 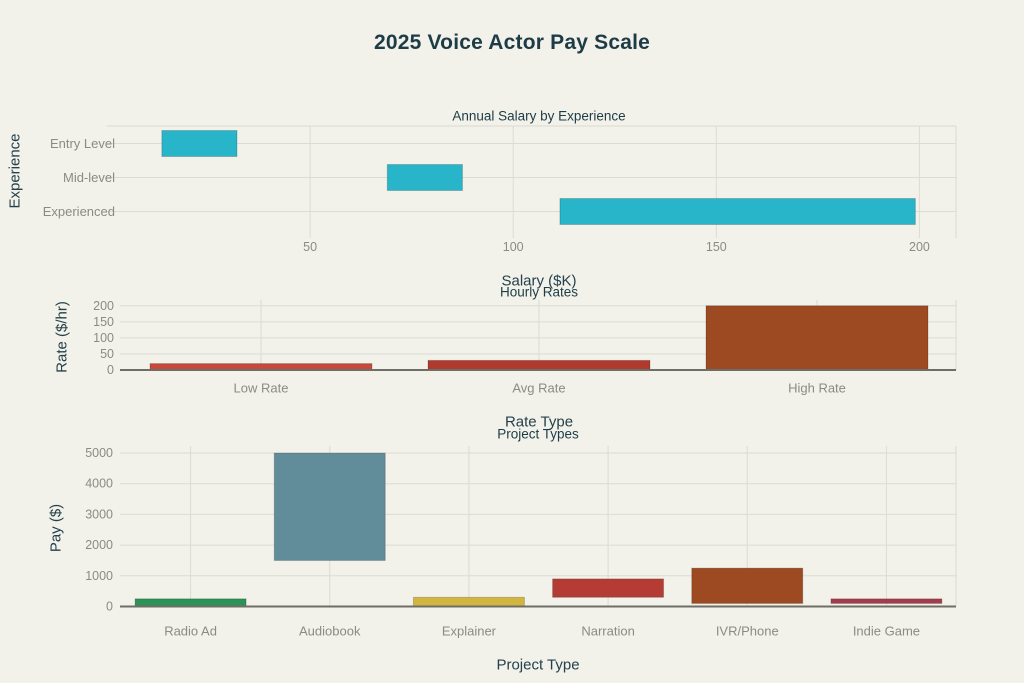 What do you see at coordinates (89, 177) in the screenshot?
I see `category-label: Mid-level` at bounding box center [89, 177].